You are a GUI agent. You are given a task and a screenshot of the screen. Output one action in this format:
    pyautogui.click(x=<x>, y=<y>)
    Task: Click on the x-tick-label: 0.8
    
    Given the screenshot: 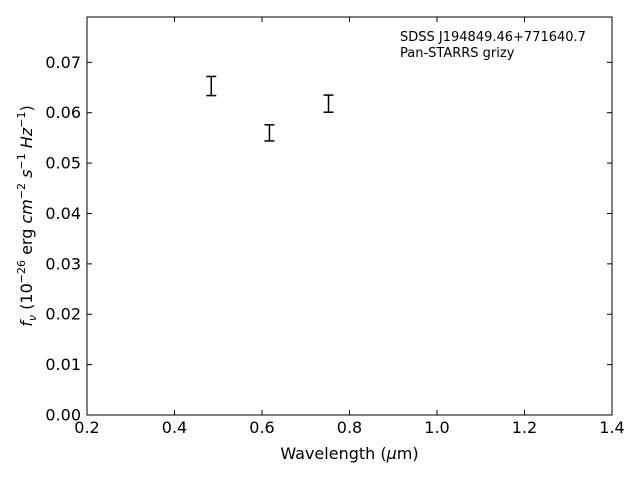 What is the action you would take?
    pyautogui.click(x=349, y=427)
    